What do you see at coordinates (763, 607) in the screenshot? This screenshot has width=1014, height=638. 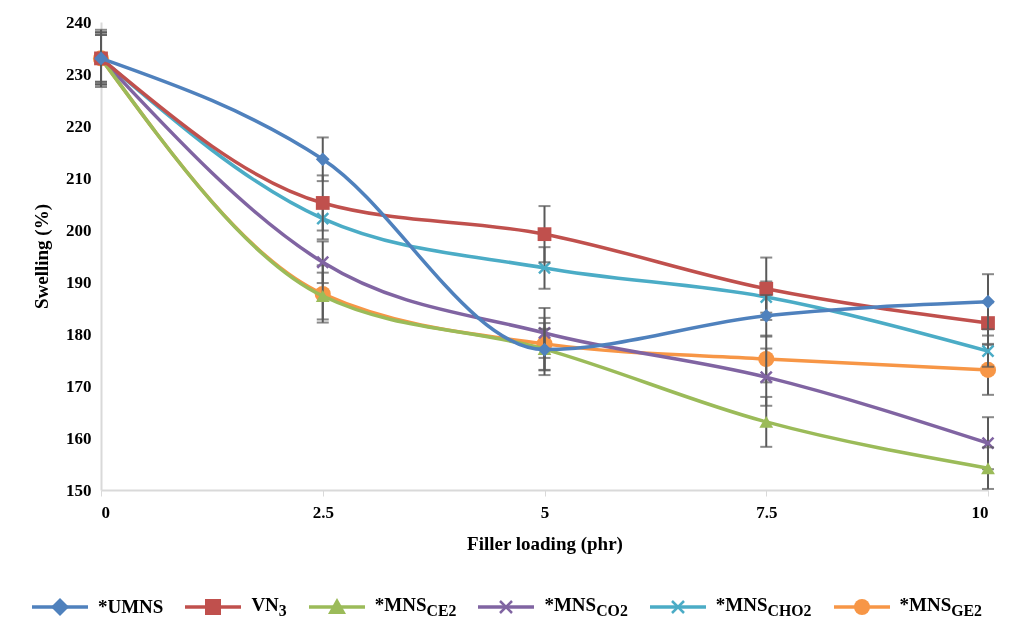 I see `legend-label: *MNS$_{CHO2}$` at bounding box center [763, 607].